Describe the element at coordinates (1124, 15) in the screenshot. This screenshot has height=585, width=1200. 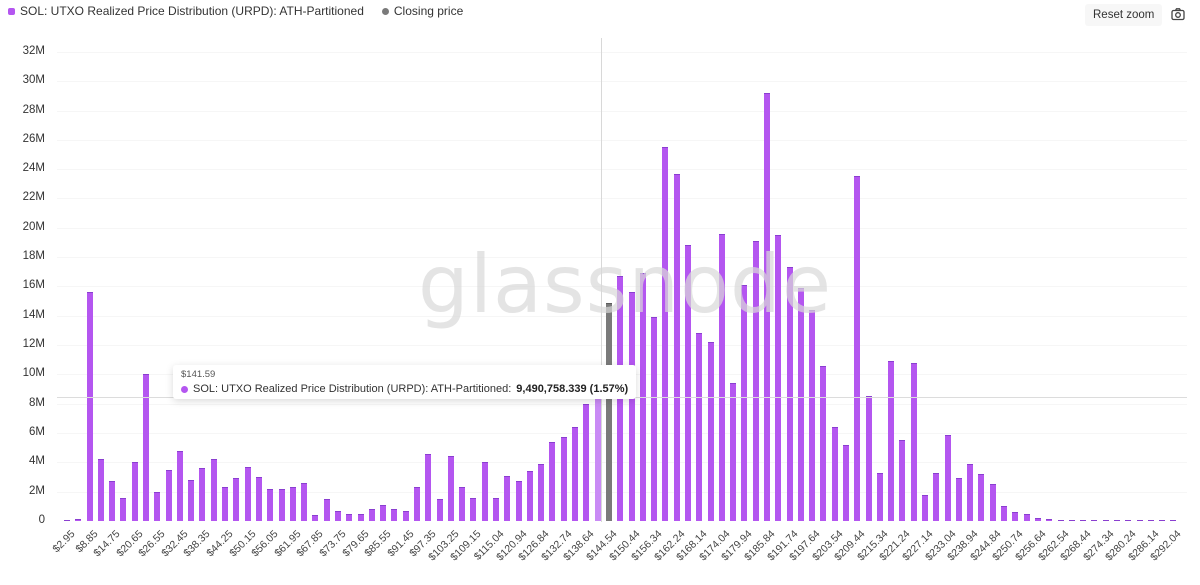
I see `reset-zoom-button: Reset zoom` at that location.